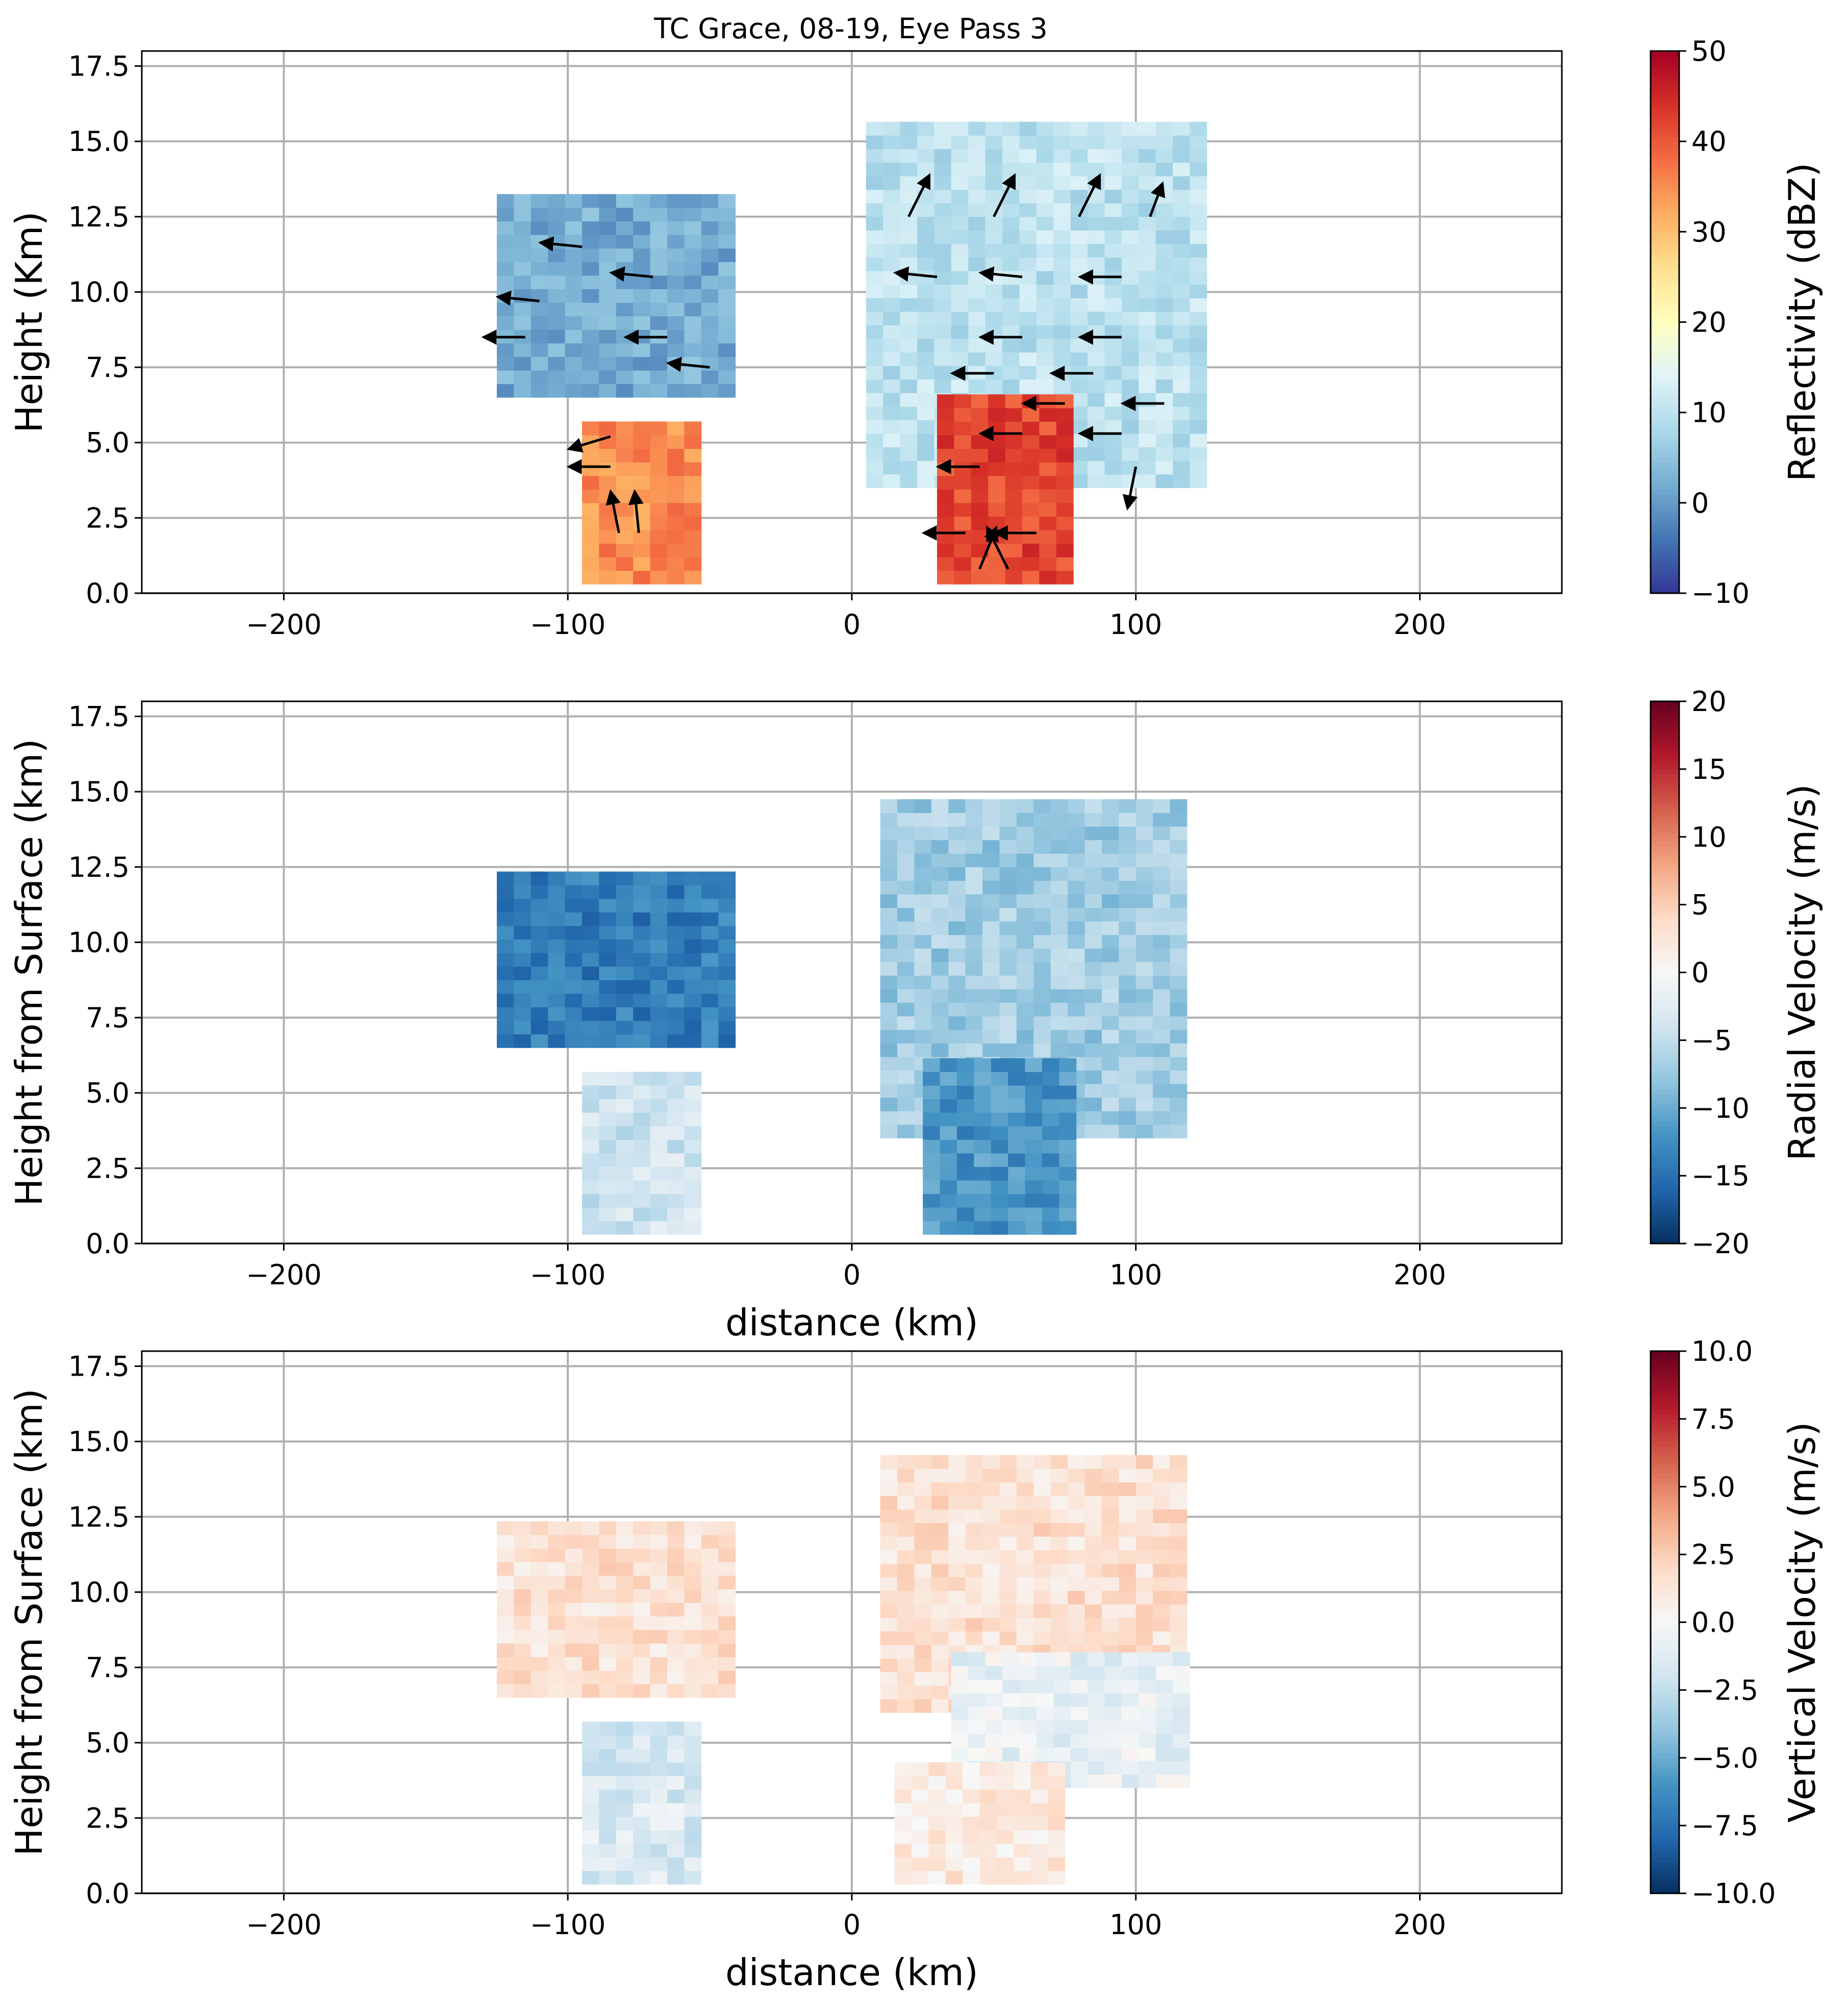 The height and width of the screenshot is (2004, 1848). Describe the element at coordinates (1803, 323) in the screenshot. I see `colorbar-label: Reflectivity (dBZ)` at that location.